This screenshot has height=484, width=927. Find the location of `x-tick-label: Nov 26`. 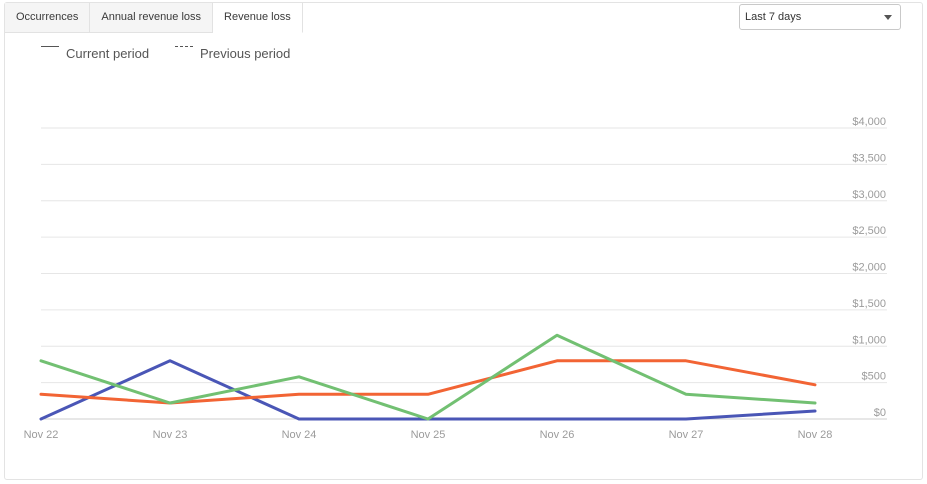

x-tick-label: Nov 26 is located at coordinates (557, 435).